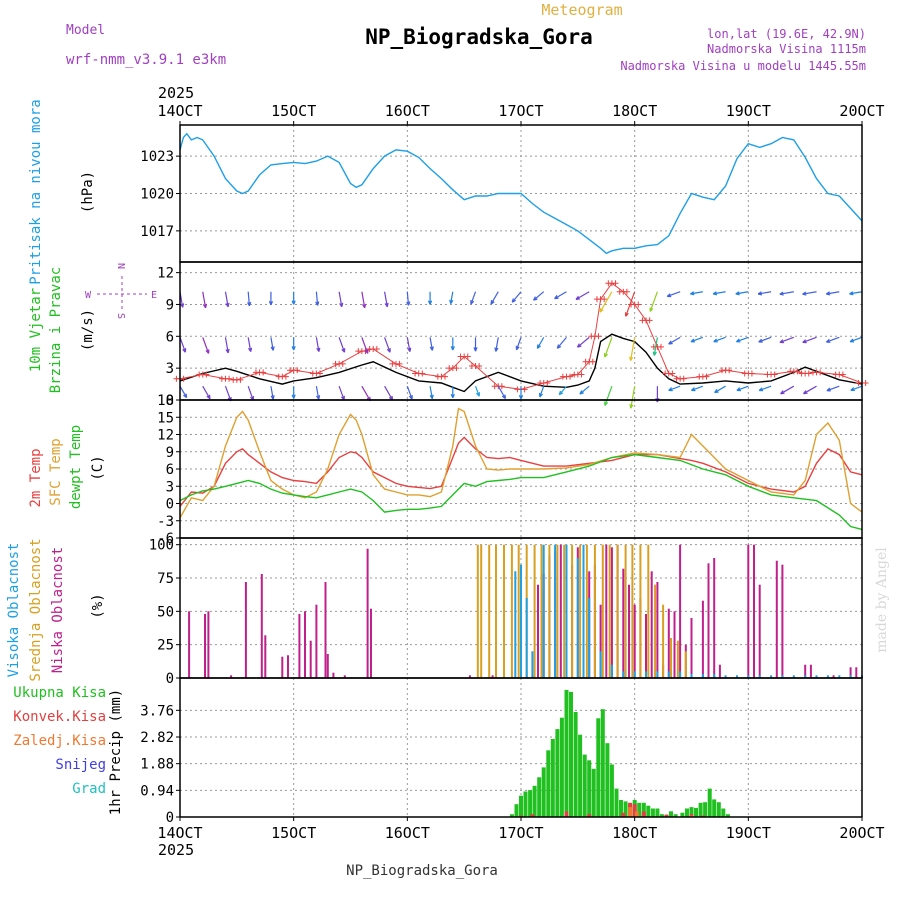 The height and width of the screenshot is (900, 900). What do you see at coordinates (520, 833) in the screenshot?
I see `x-tick-label-bottom: 17OCT` at bounding box center [520, 833].